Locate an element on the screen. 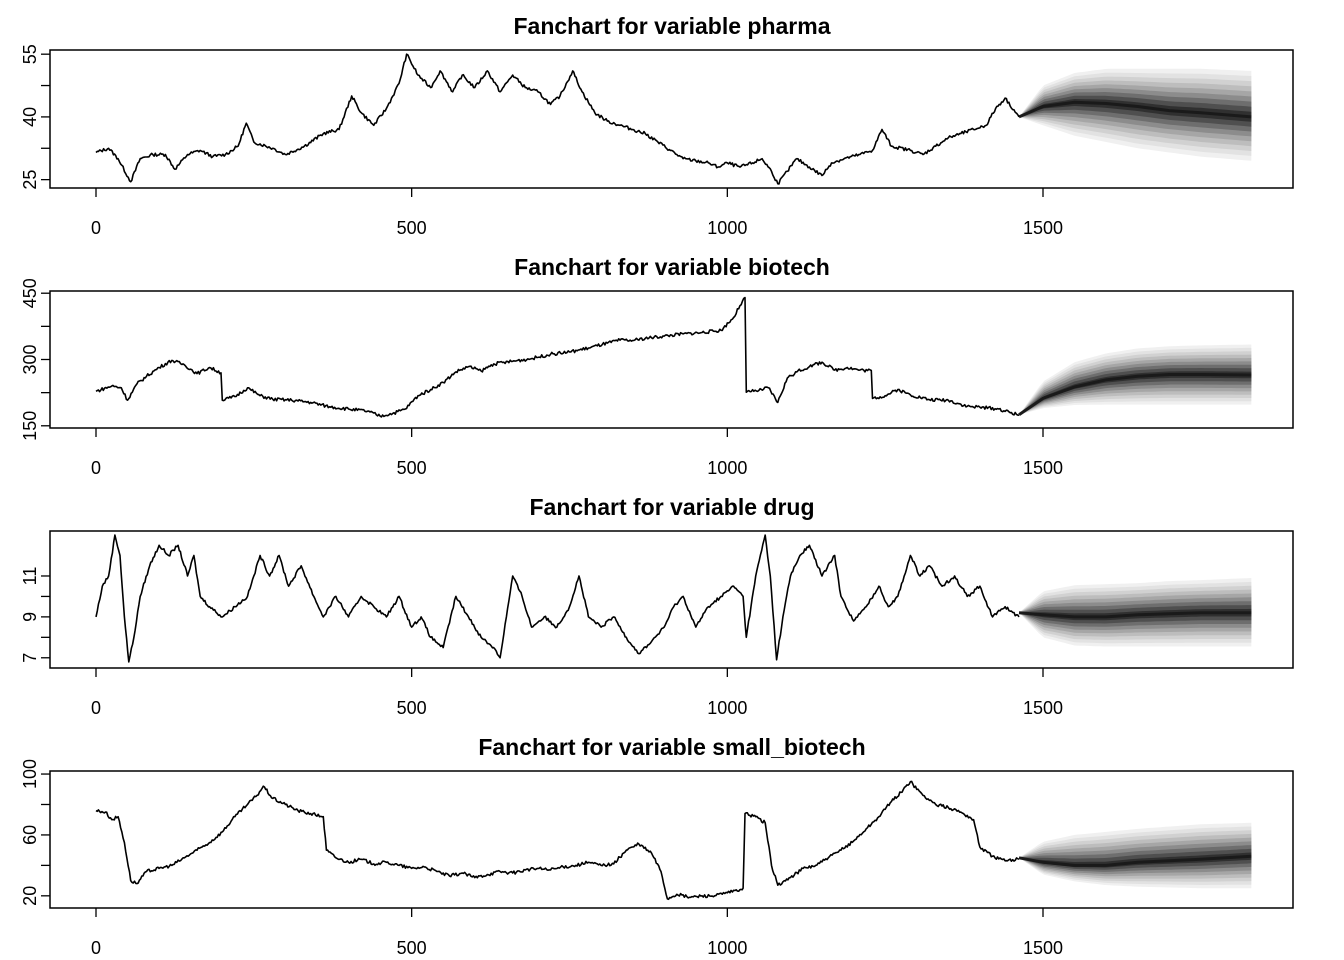 This screenshot has width=1344, height=960. chart-title: Fanchart for variable biotech is located at coordinates (672, 267).